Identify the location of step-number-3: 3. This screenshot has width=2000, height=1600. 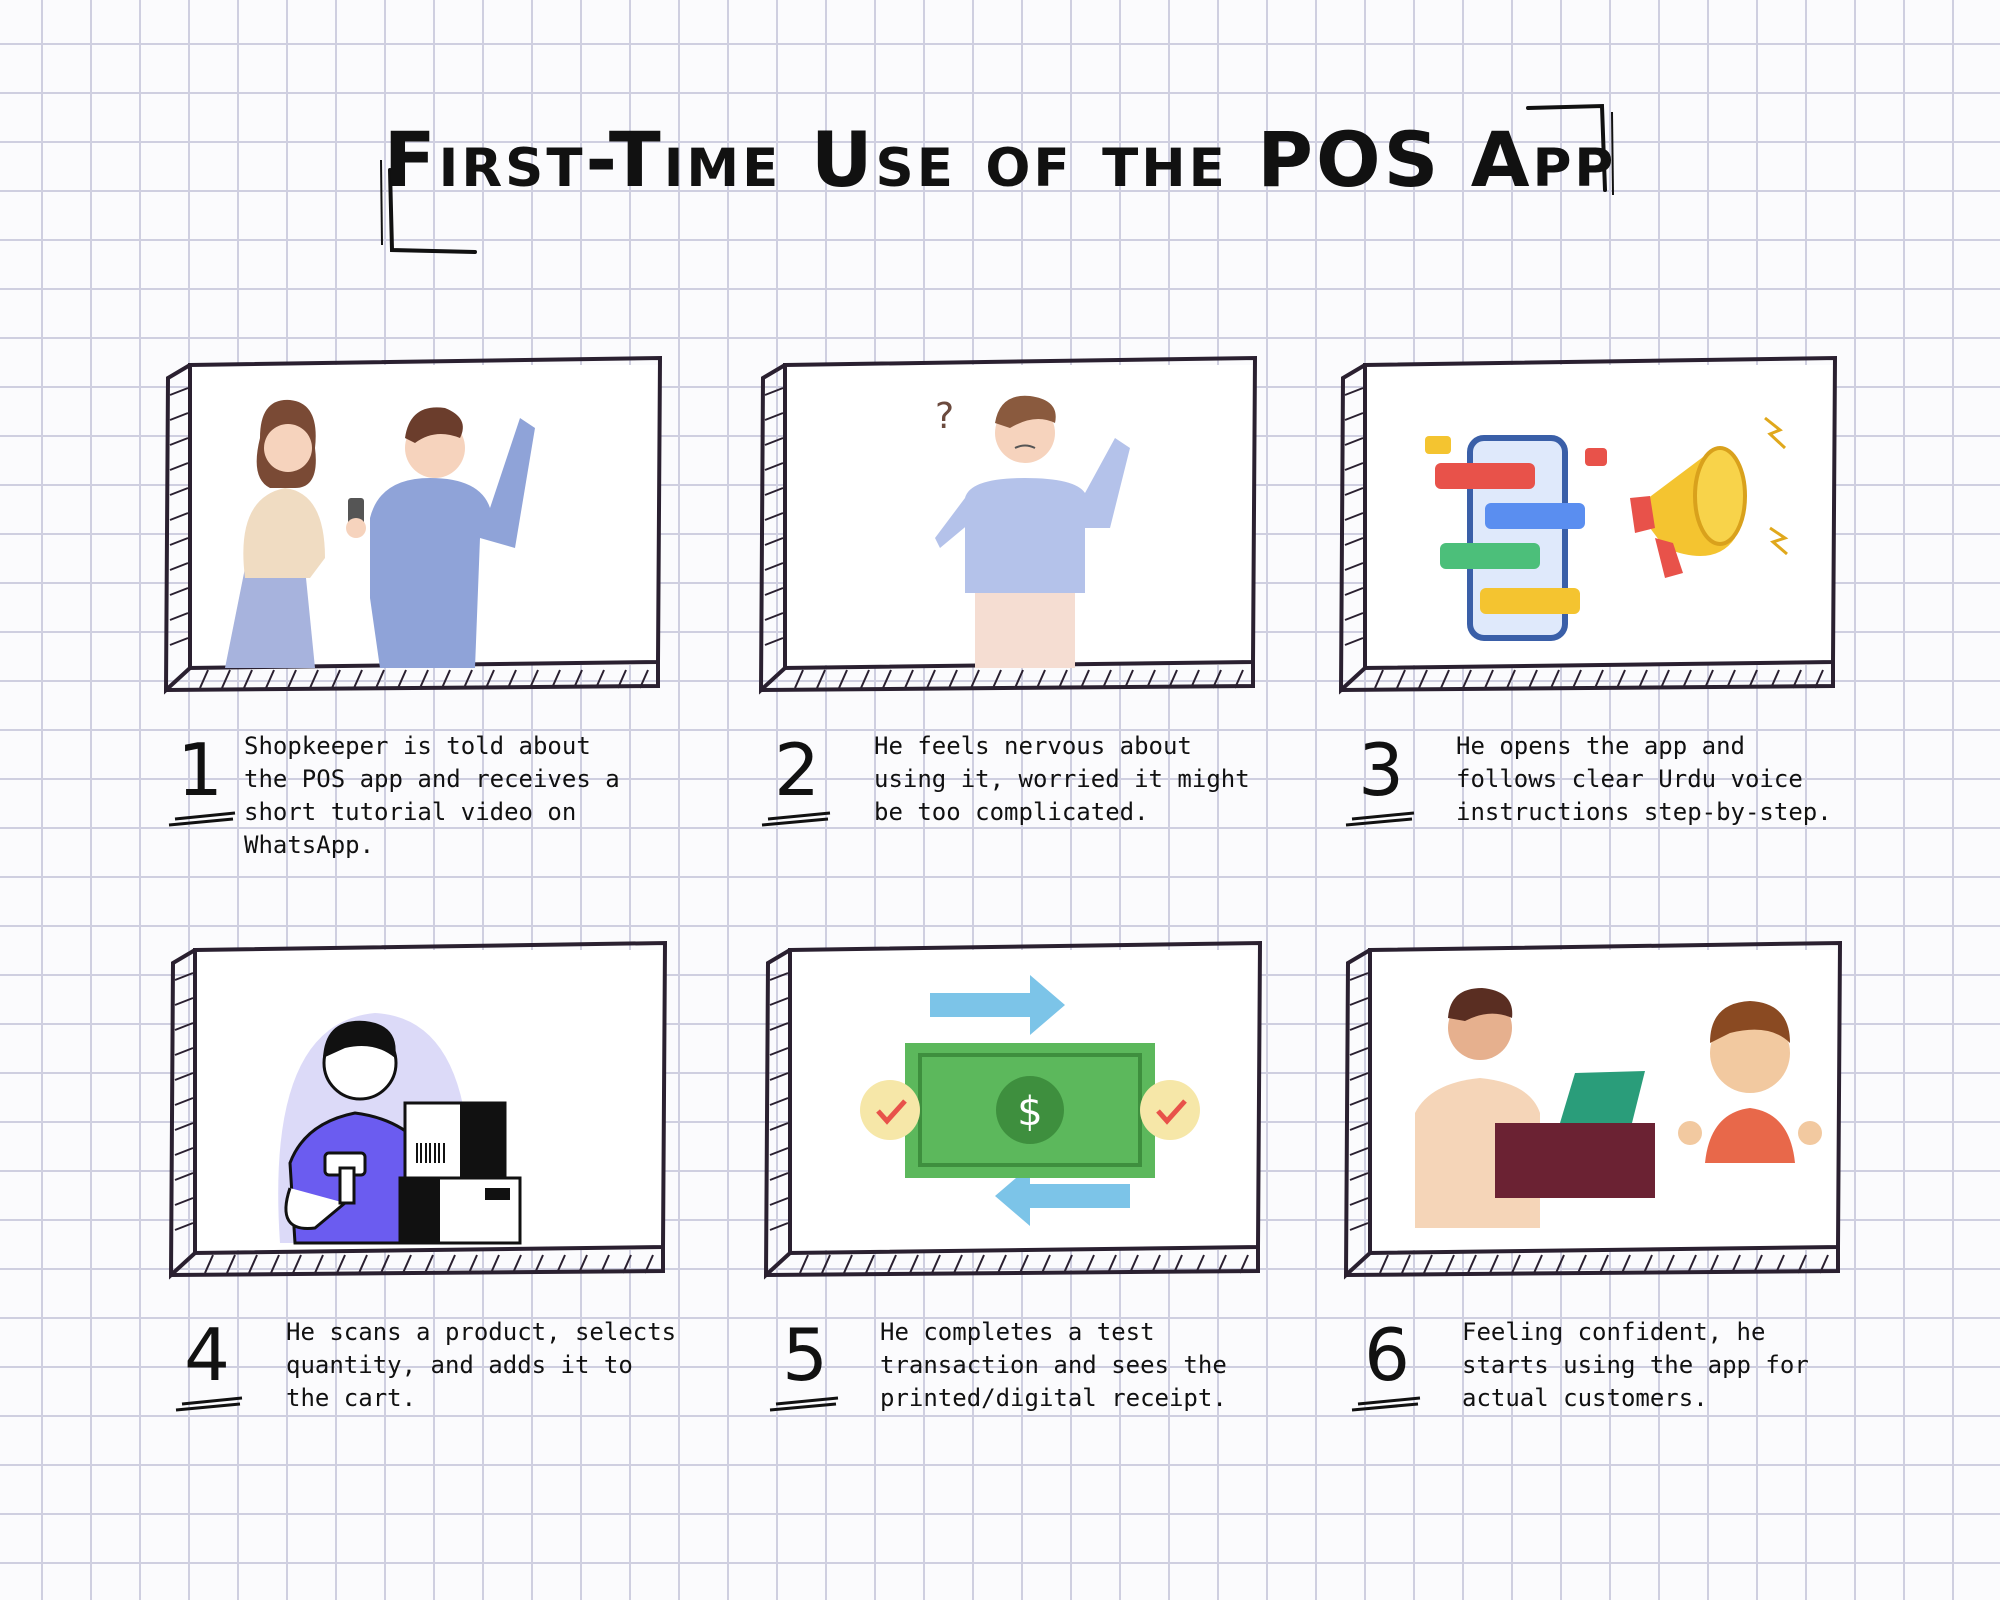
(1381, 780).